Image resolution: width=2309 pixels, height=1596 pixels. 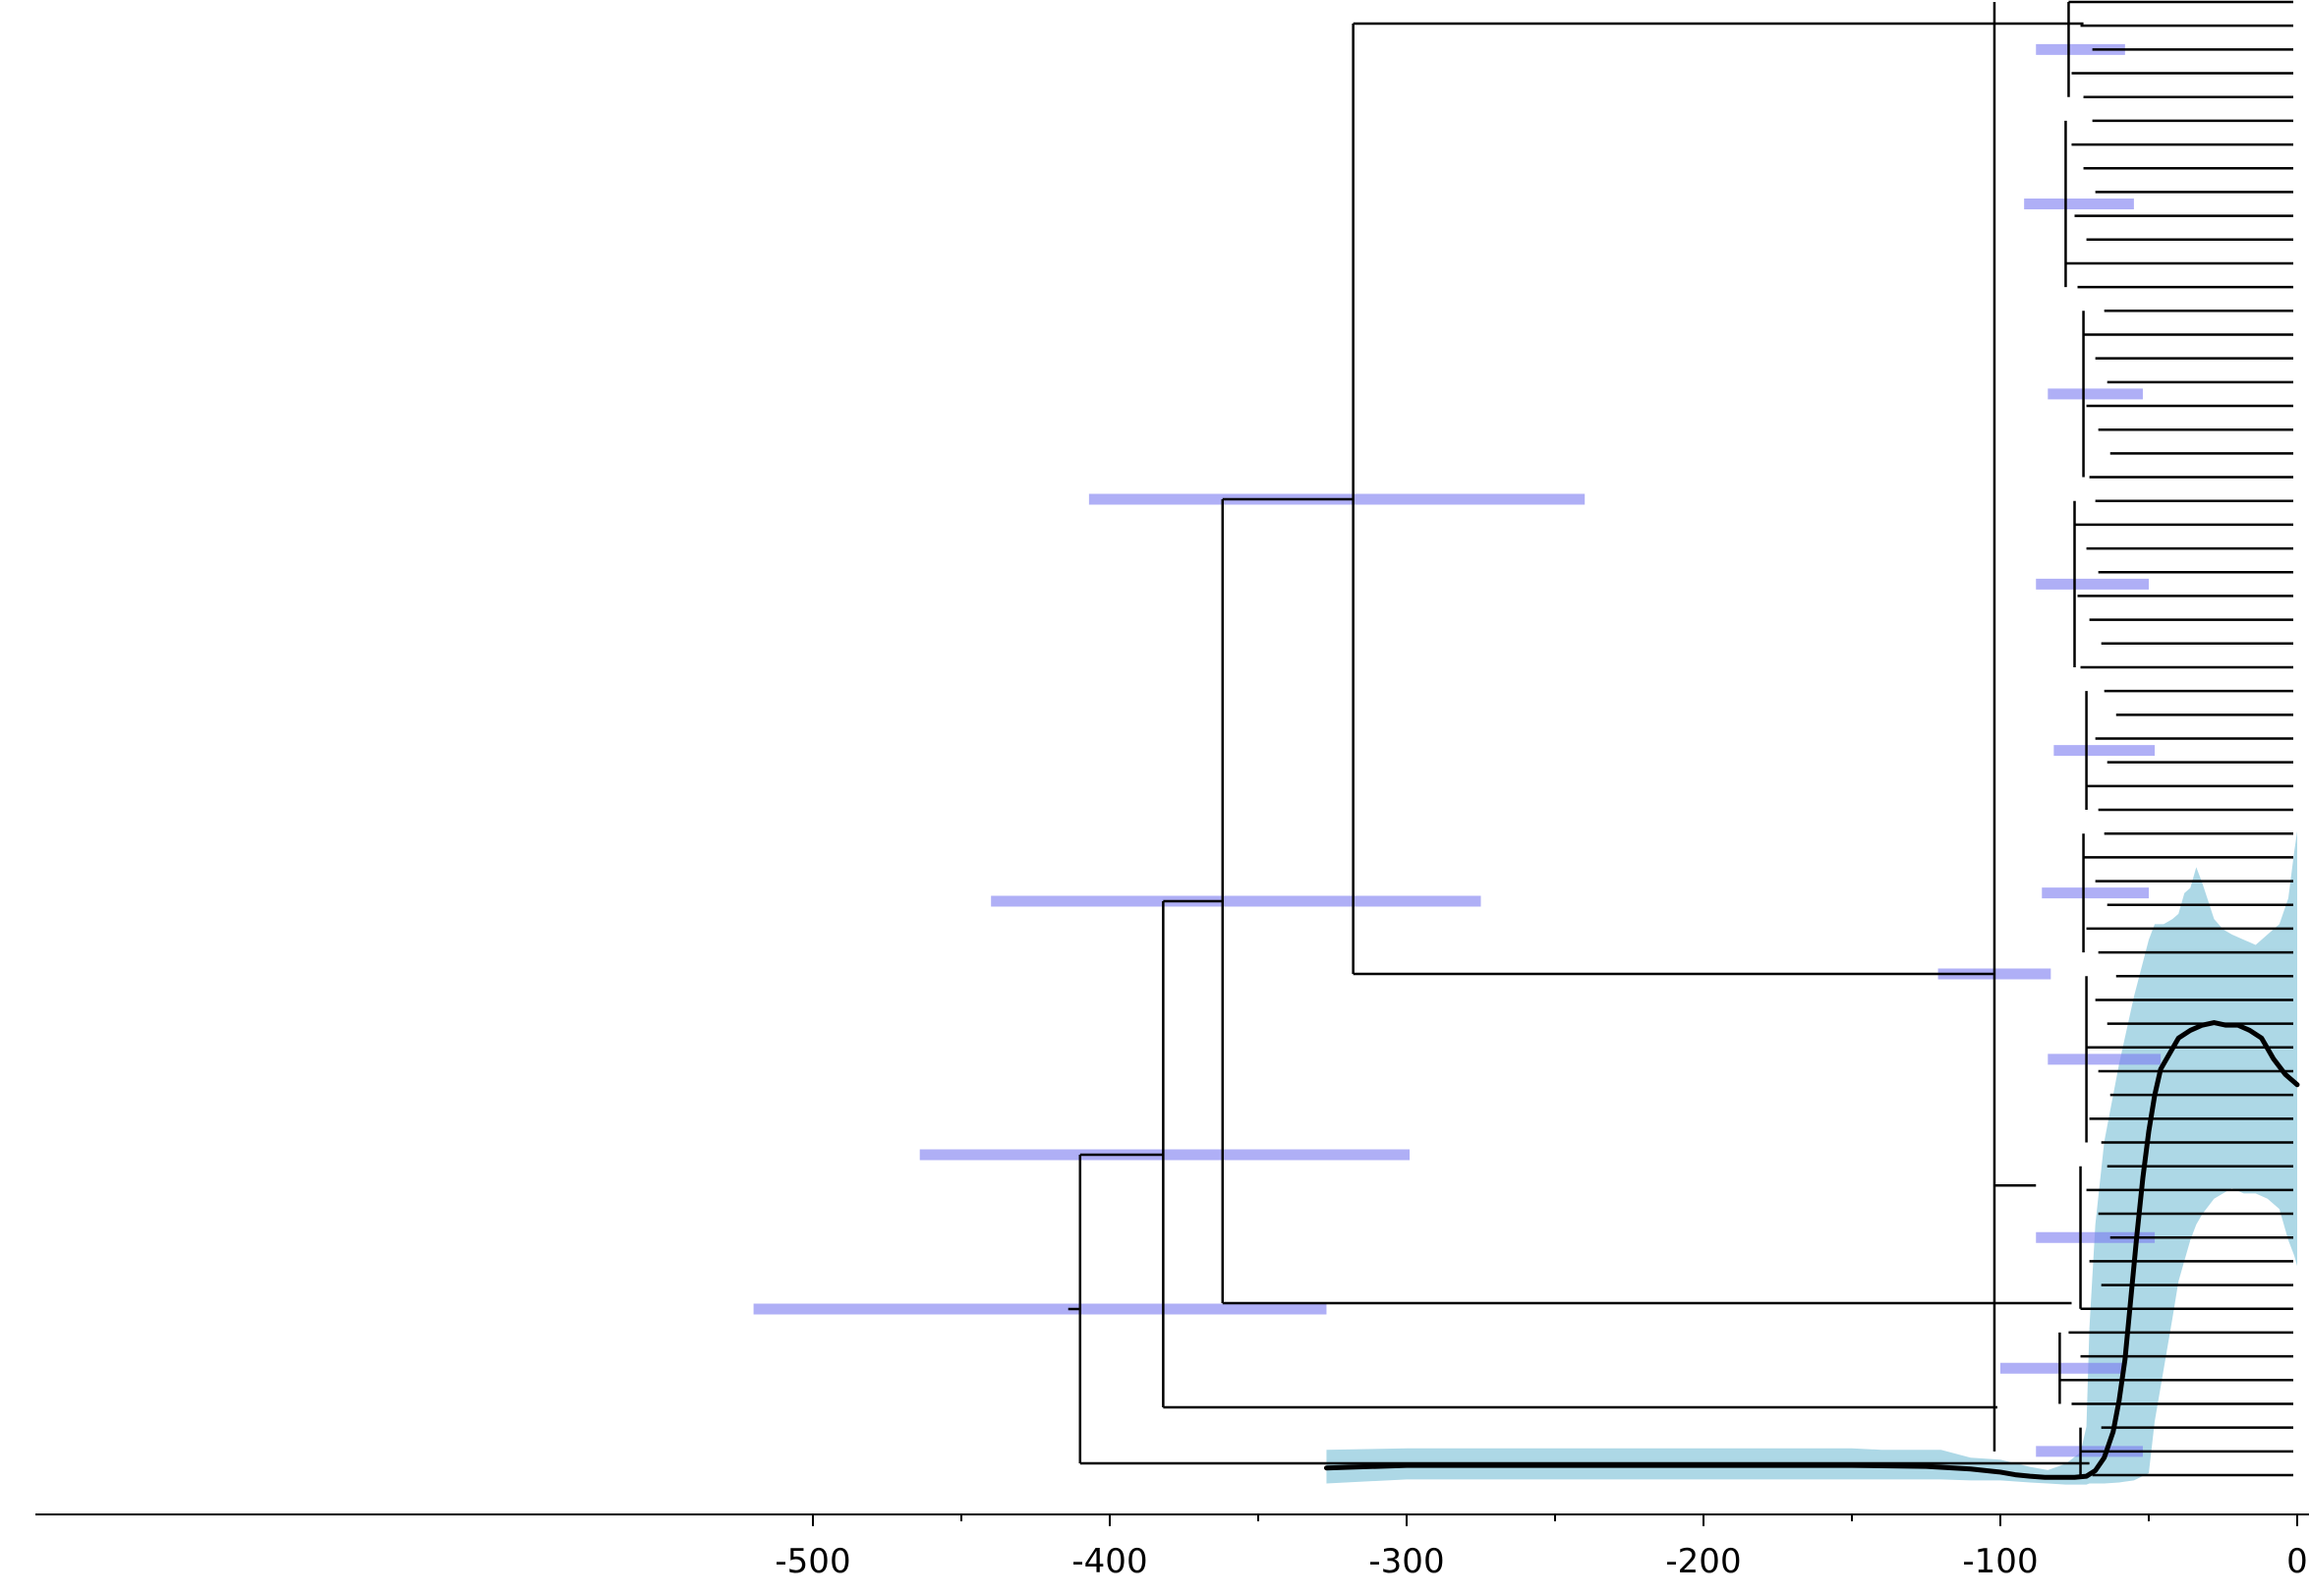 What do you see at coordinates (1541, 1547) in the screenshot?
I see `x-axis-ticks: -500 -400 -300 -200 -100 0` at bounding box center [1541, 1547].